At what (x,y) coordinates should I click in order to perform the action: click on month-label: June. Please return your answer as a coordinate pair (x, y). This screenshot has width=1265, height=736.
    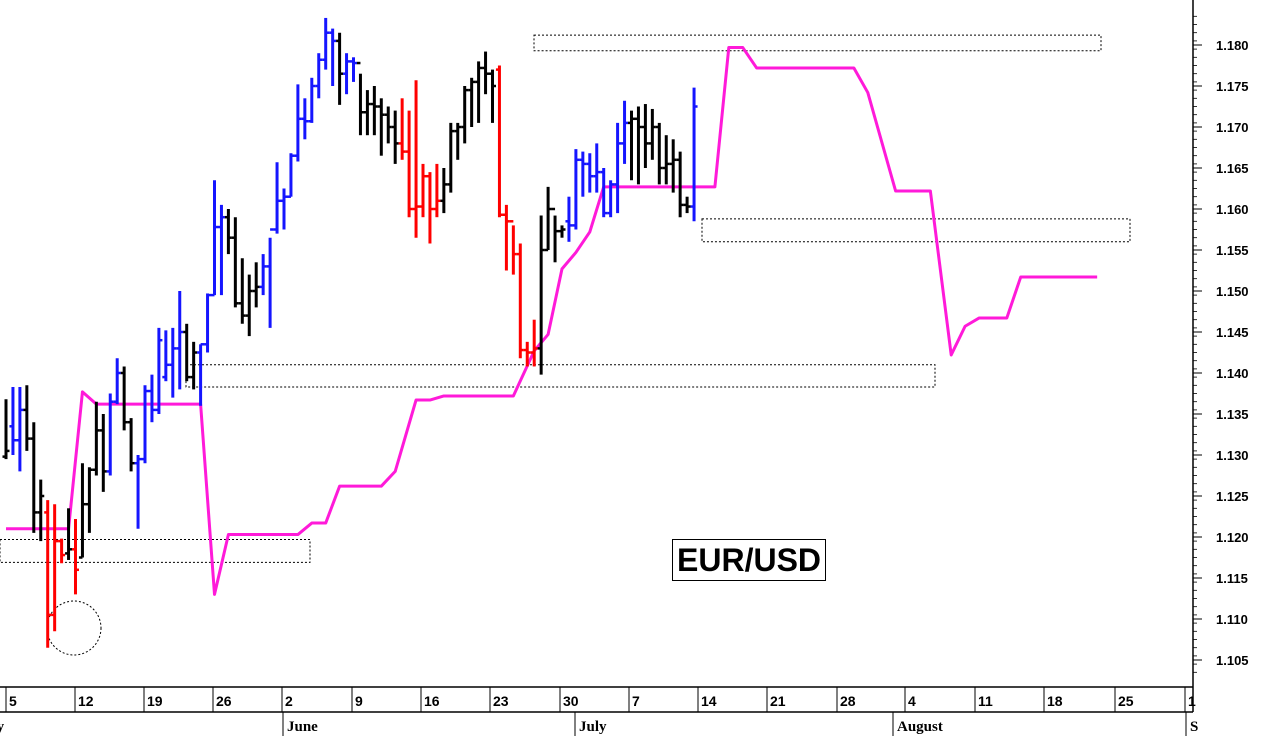
    Looking at the image, I should click on (302, 727).